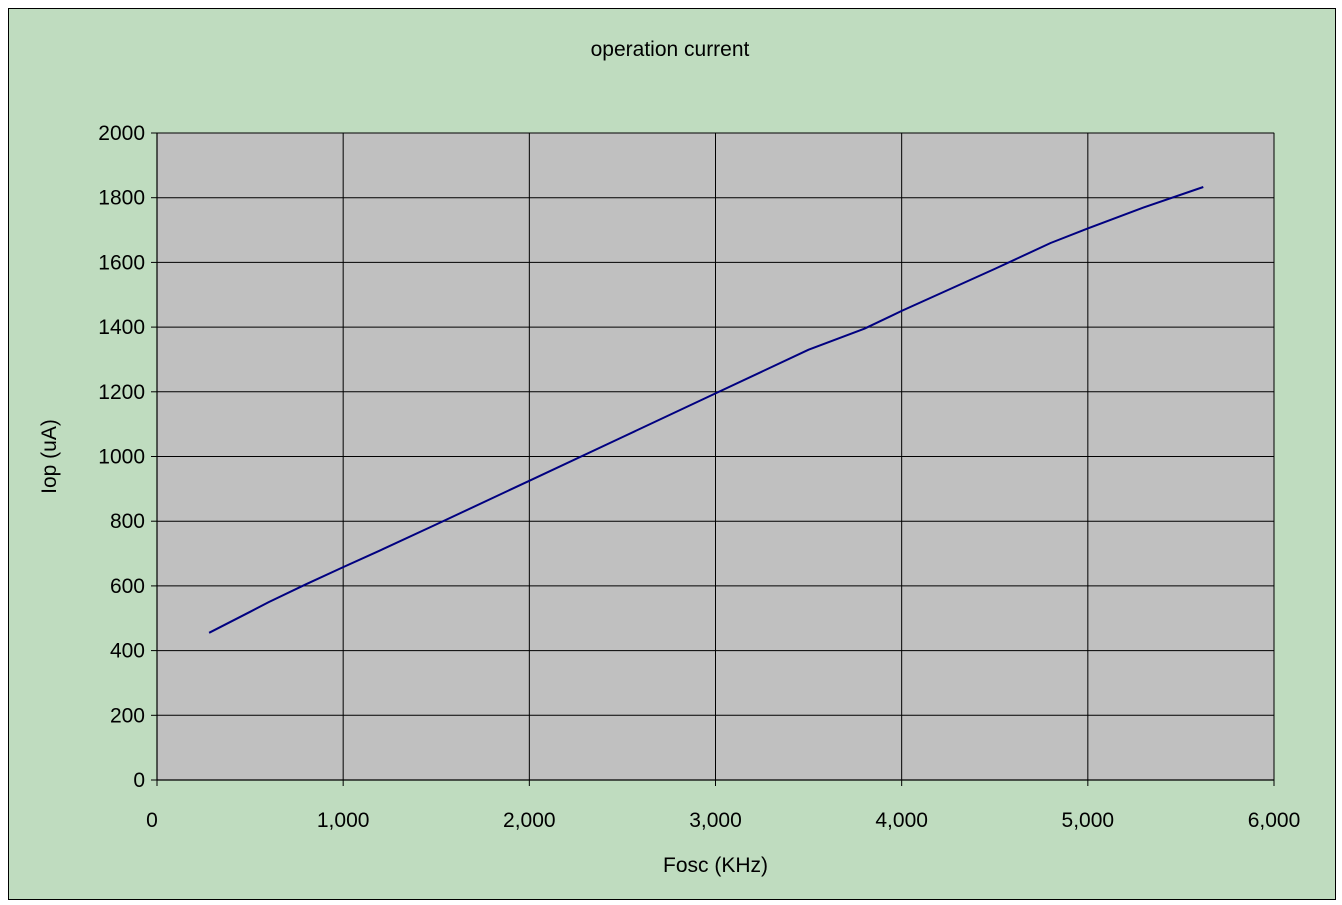  Describe the element at coordinates (121, 457) in the screenshot. I see `y-tick-label: 1000` at that location.